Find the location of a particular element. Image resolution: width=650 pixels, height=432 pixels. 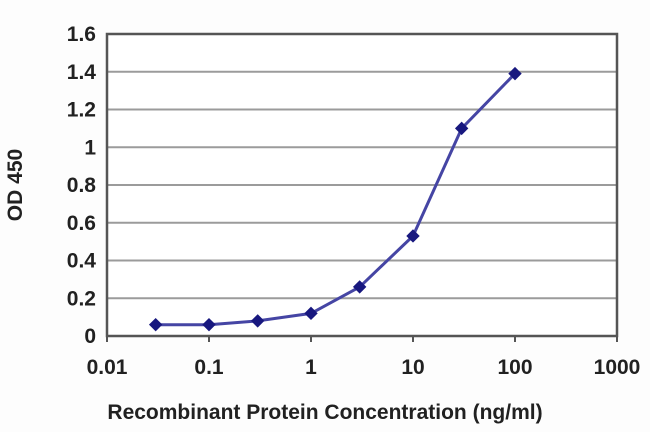

x-tick-label: 10 is located at coordinates (412, 367).